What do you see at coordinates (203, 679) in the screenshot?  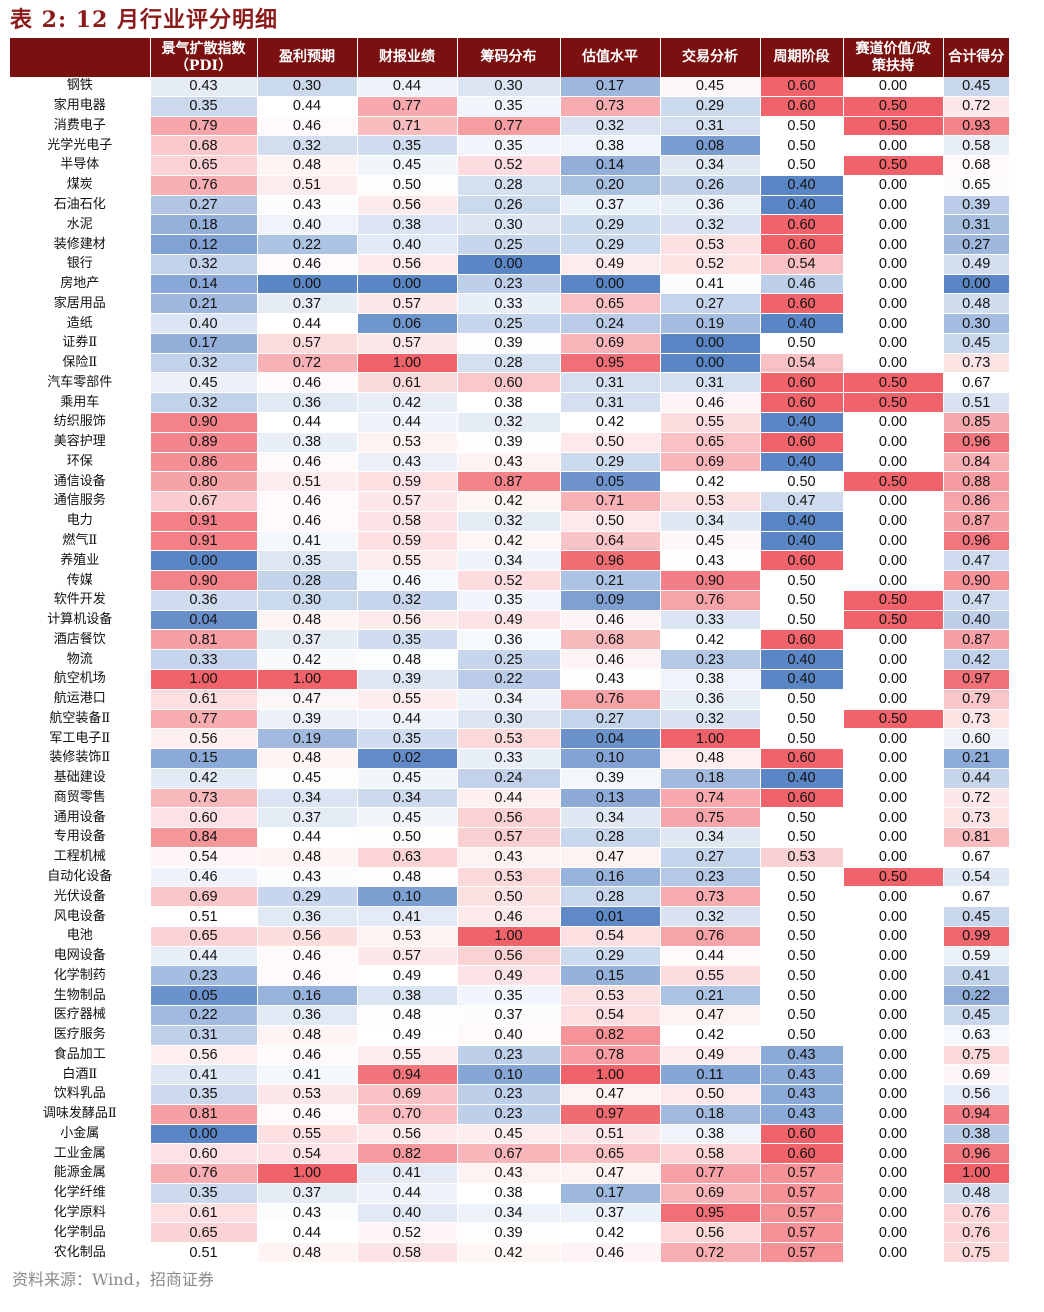 I see `score-cell: 1.00` at bounding box center [203, 679].